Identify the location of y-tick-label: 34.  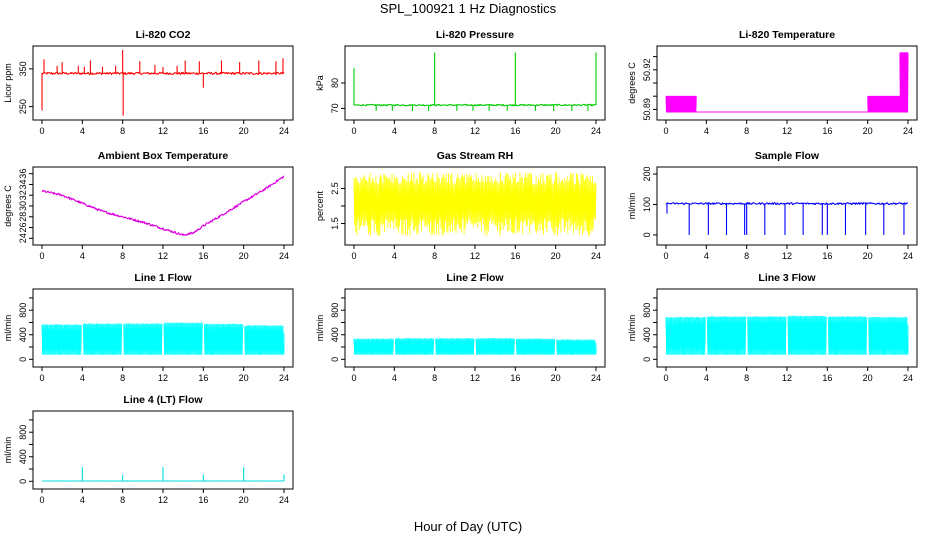
(23, 184).